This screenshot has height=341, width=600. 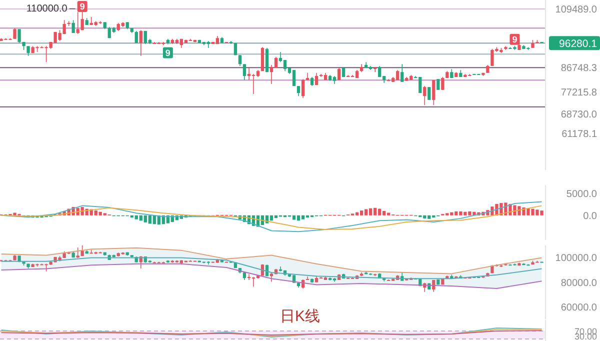 I want to click on y-tick-label: 100000.0, so click(x=576, y=258).